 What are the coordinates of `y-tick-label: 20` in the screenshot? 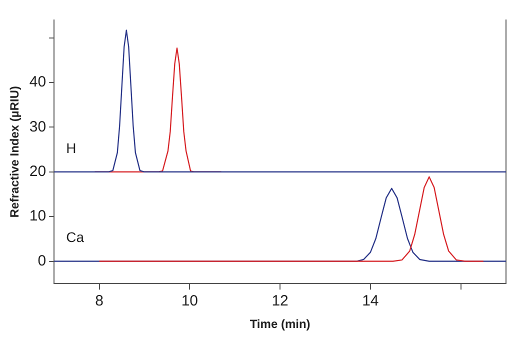 It's located at (37, 171).